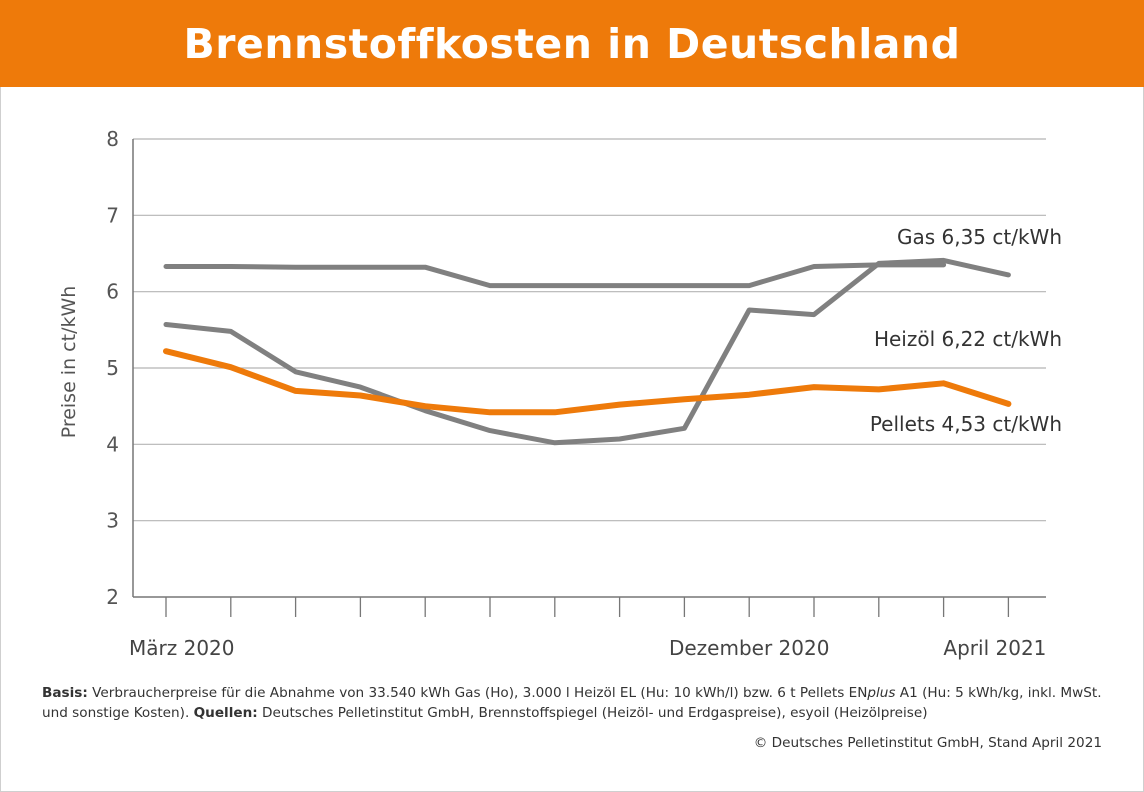  What do you see at coordinates (182, 648) in the screenshot?
I see `x-tick-label: März 2020` at bounding box center [182, 648].